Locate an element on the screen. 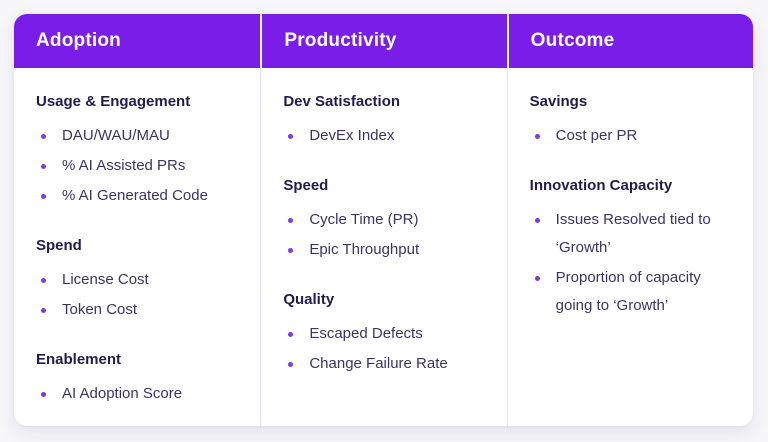 The height and width of the screenshot is (442, 768). section-title: Speed is located at coordinates (306, 185).